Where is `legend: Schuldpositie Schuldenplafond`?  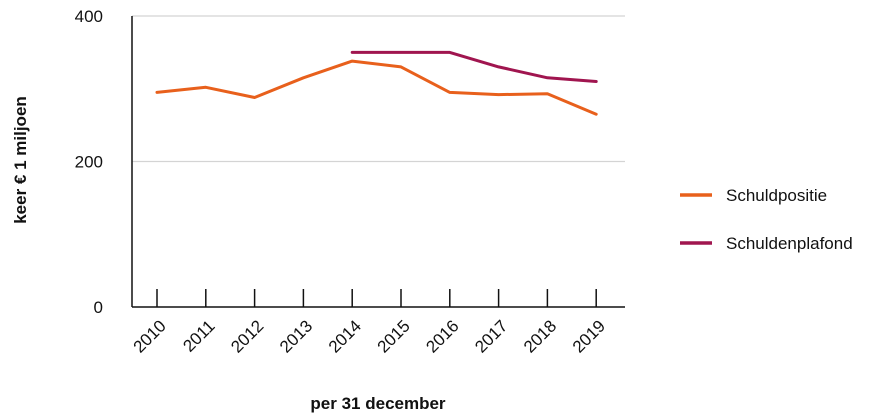 legend: Schuldpositie Schuldenplafond is located at coordinates (766, 219).